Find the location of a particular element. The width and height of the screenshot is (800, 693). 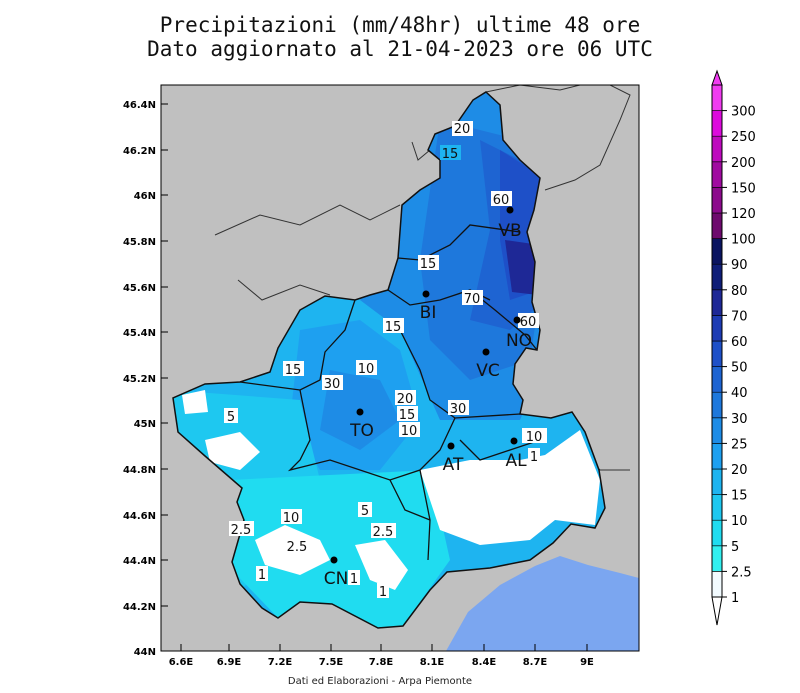

city-bi: BI is located at coordinates (428, 306).